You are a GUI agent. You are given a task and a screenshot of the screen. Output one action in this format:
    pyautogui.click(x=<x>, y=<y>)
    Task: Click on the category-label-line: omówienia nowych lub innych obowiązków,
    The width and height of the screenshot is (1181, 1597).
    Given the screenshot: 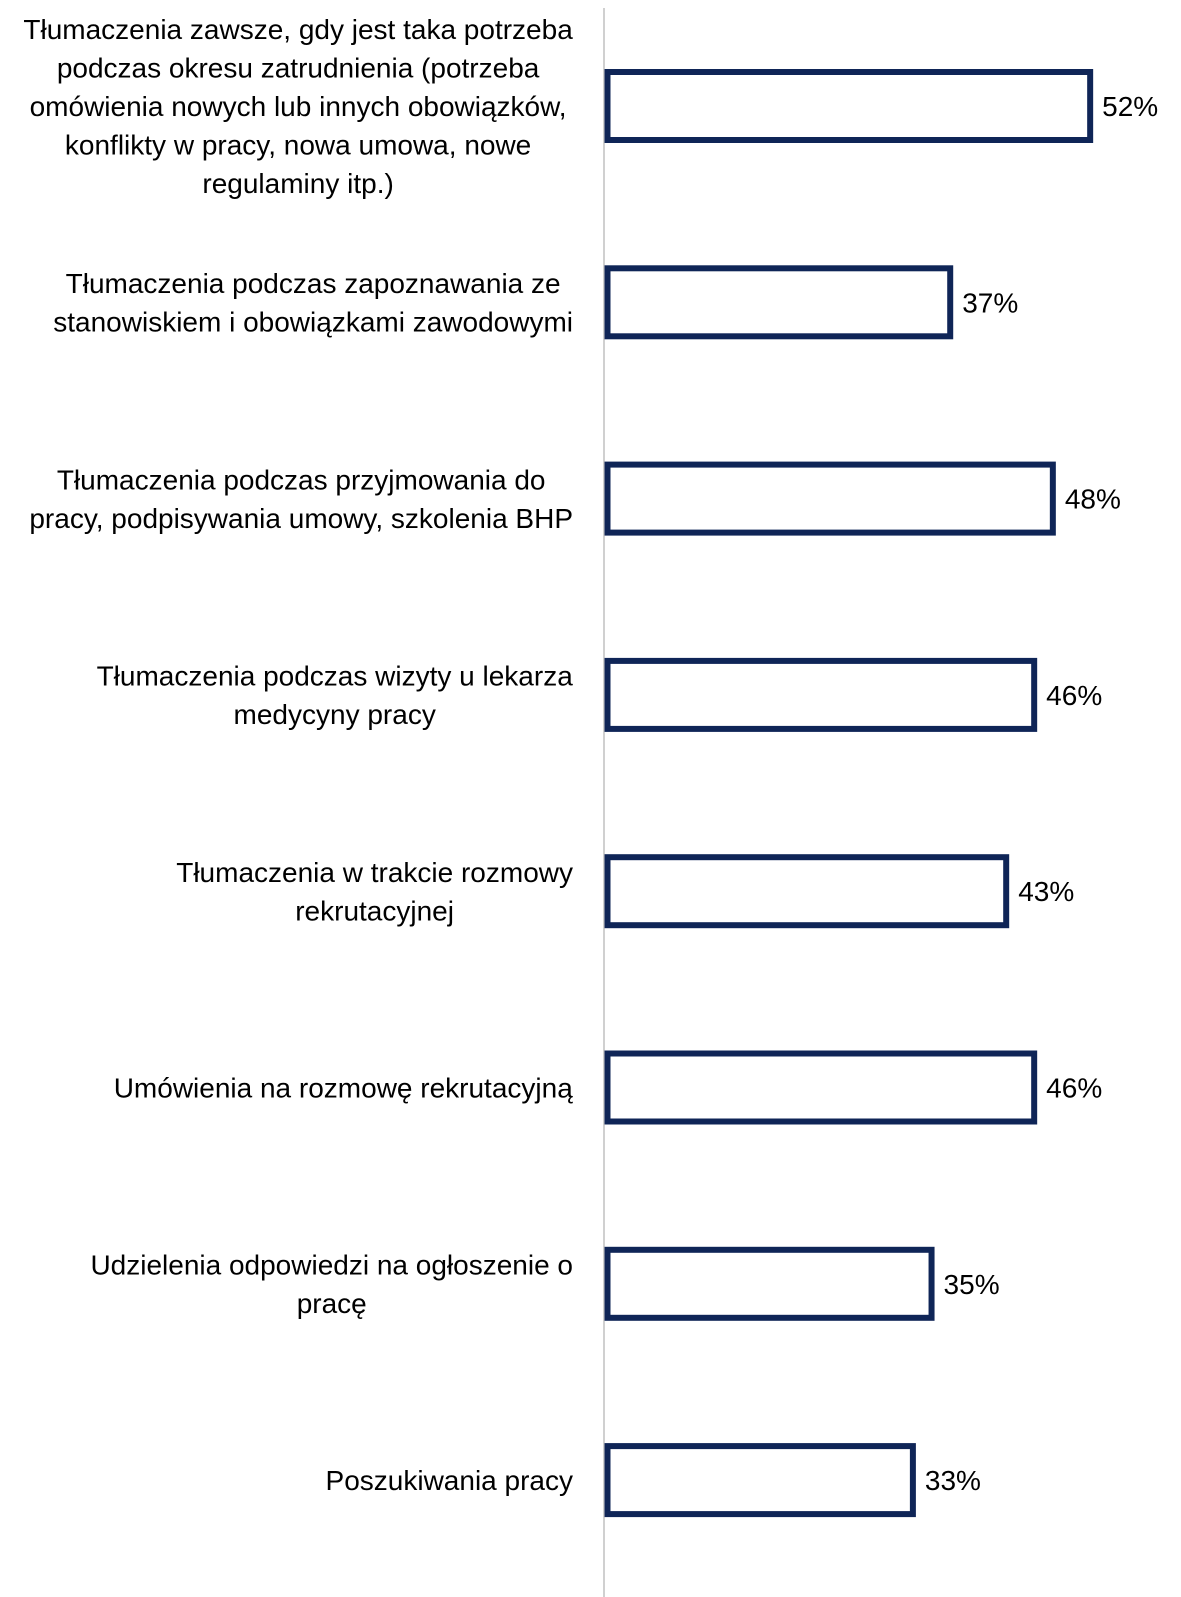 What is the action you would take?
    pyautogui.click(x=298, y=106)
    